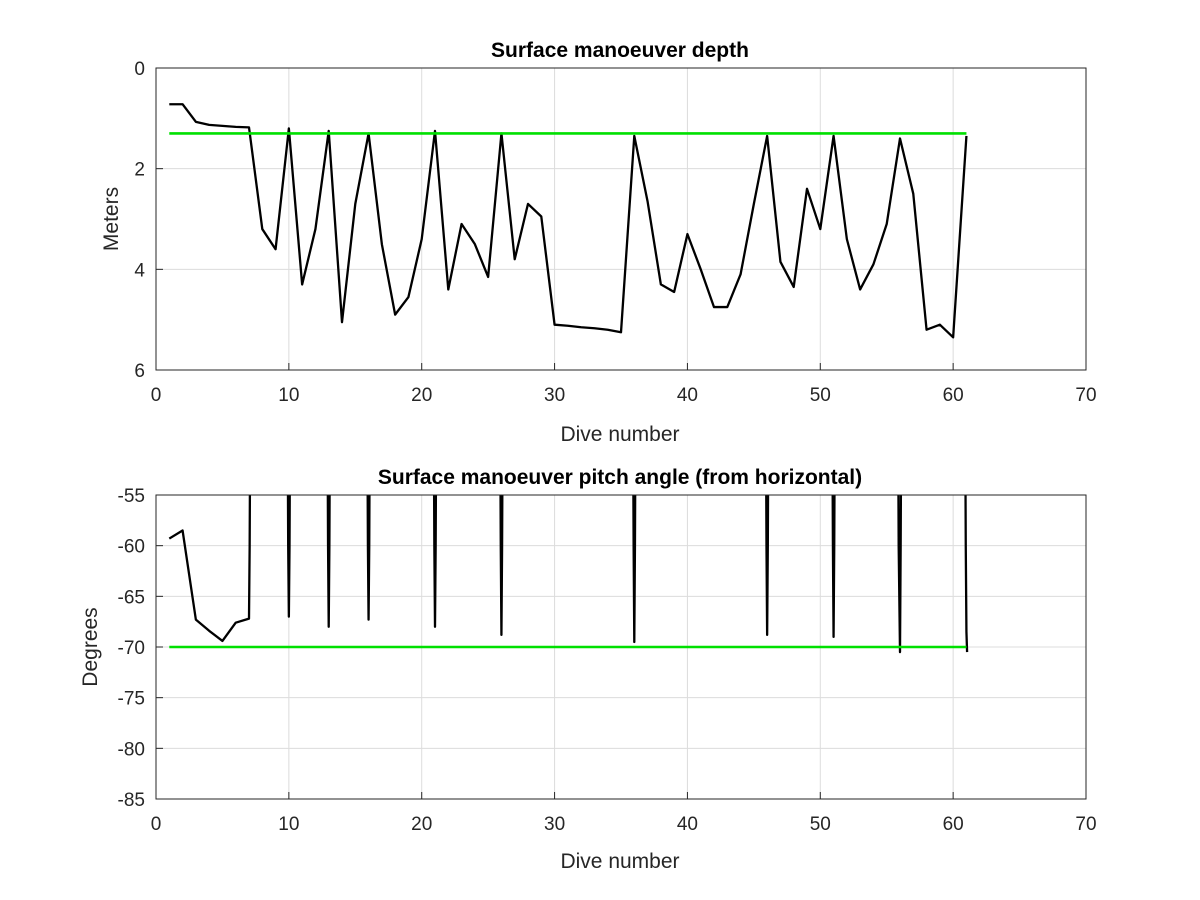  I want to click on pitch-y-tick-label: -80, so click(131, 749).